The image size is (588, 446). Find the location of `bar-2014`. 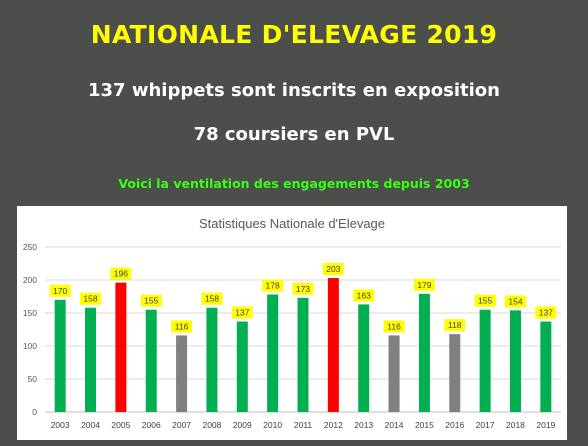

bar-2014 is located at coordinates (394, 373).